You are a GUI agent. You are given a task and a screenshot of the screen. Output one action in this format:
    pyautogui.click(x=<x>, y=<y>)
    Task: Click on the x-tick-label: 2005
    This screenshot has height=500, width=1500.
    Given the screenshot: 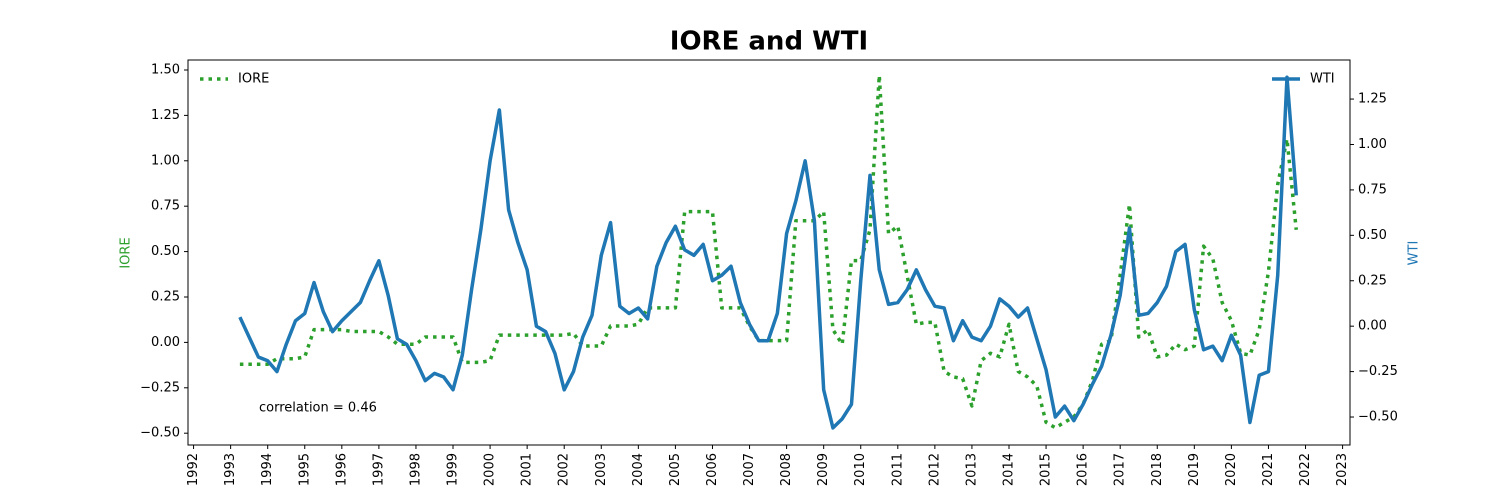 What is the action you would take?
    pyautogui.click(x=675, y=469)
    